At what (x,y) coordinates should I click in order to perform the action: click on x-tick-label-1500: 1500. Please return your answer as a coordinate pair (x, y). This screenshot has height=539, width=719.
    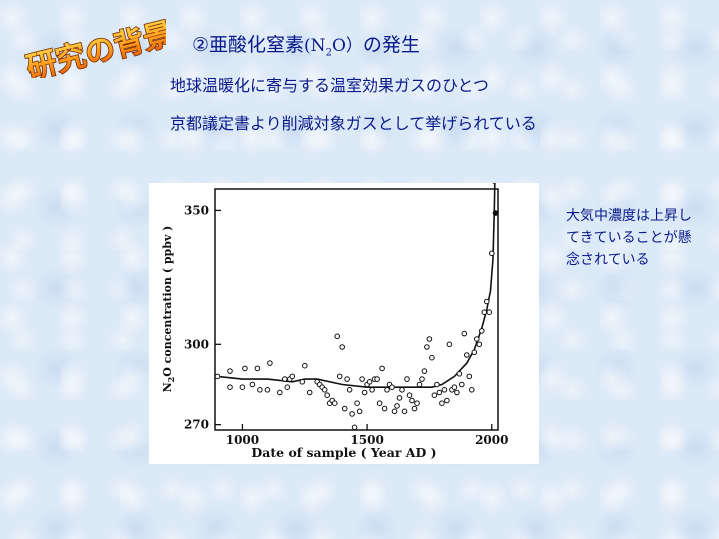
    Looking at the image, I should click on (366, 440).